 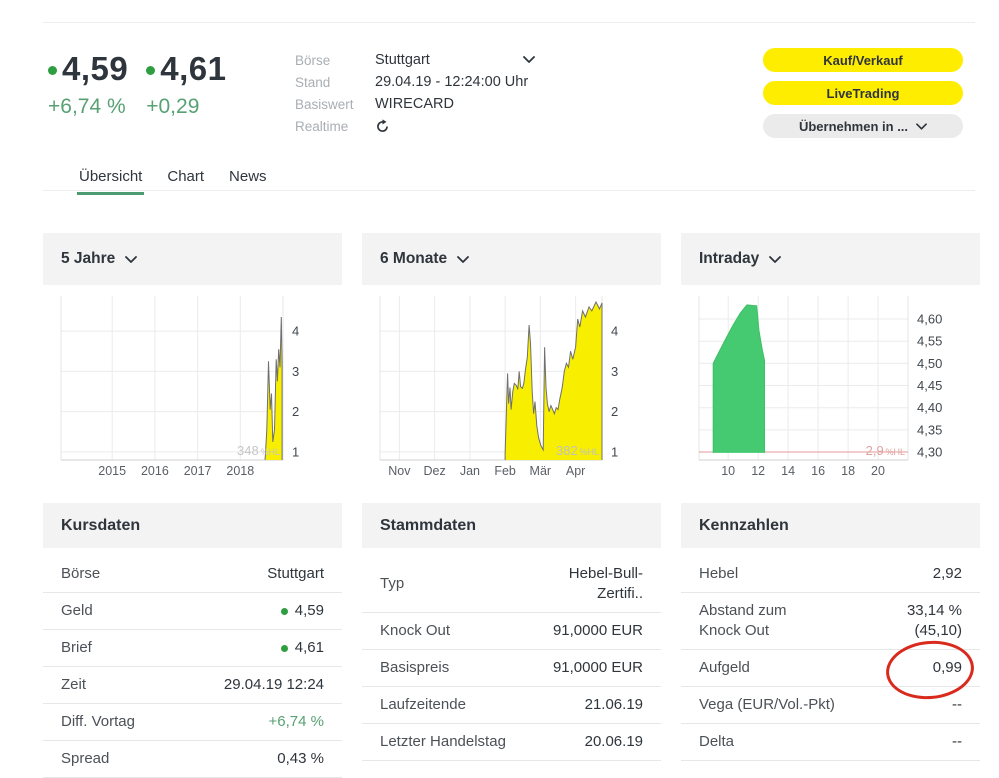 I want to click on table-row-aufgeld: Aufgeld 0,99, so click(x=830, y=668).